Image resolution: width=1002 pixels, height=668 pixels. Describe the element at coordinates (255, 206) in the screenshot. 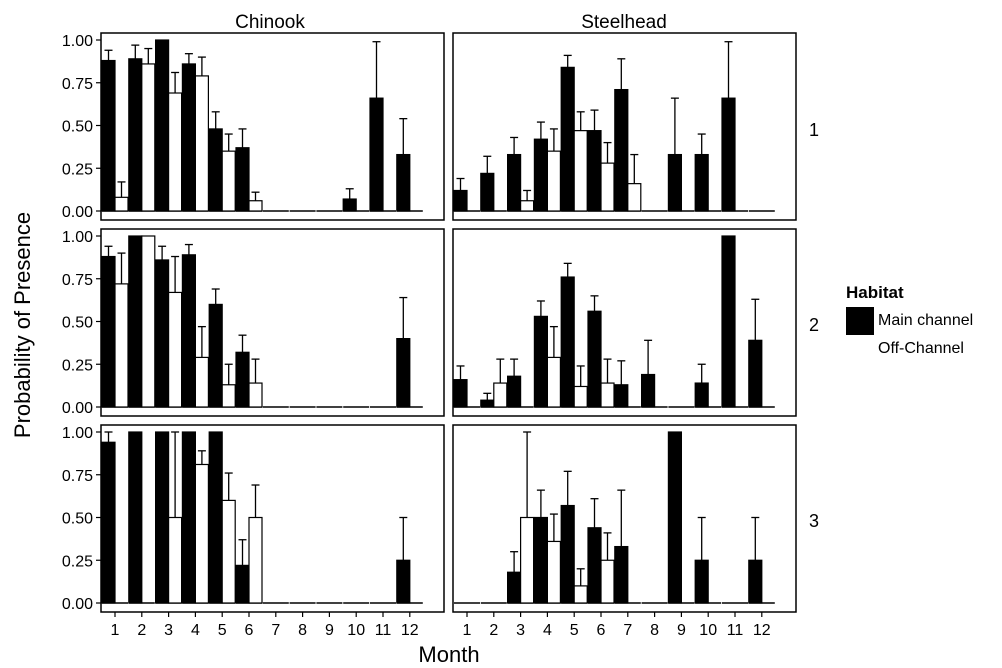

I see `bar-off-chinook-row1-m6` at that location.